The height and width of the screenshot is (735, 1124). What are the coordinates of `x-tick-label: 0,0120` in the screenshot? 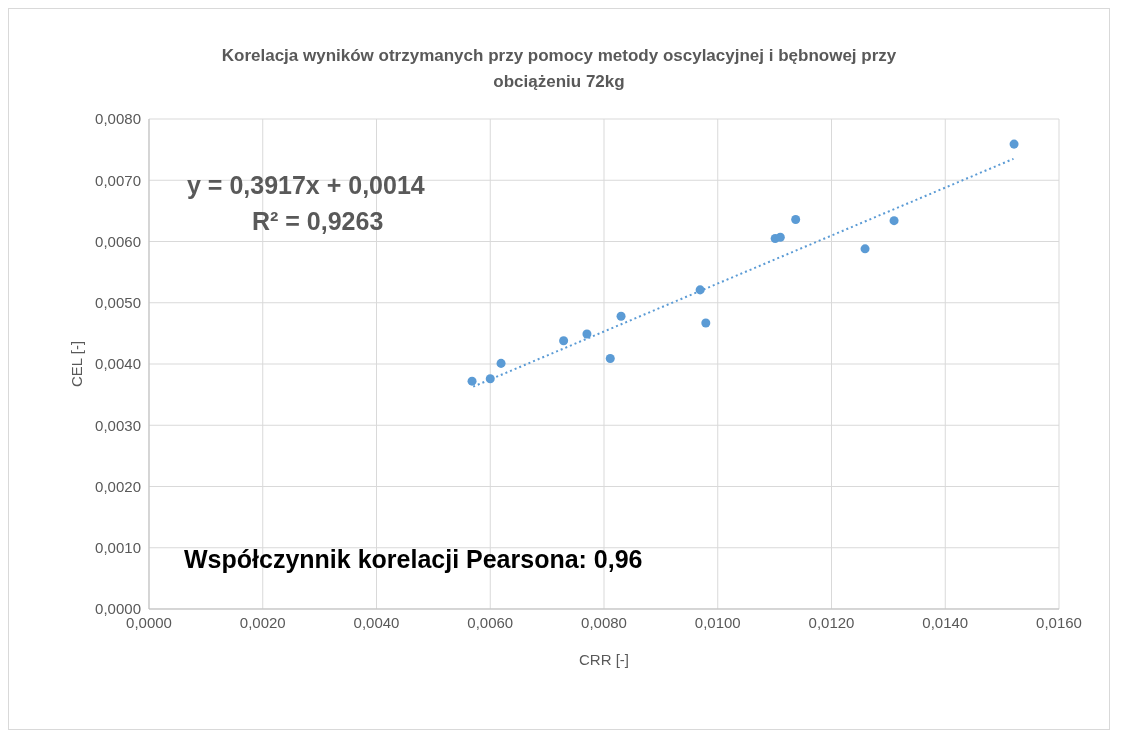 It's located at (831, 622).